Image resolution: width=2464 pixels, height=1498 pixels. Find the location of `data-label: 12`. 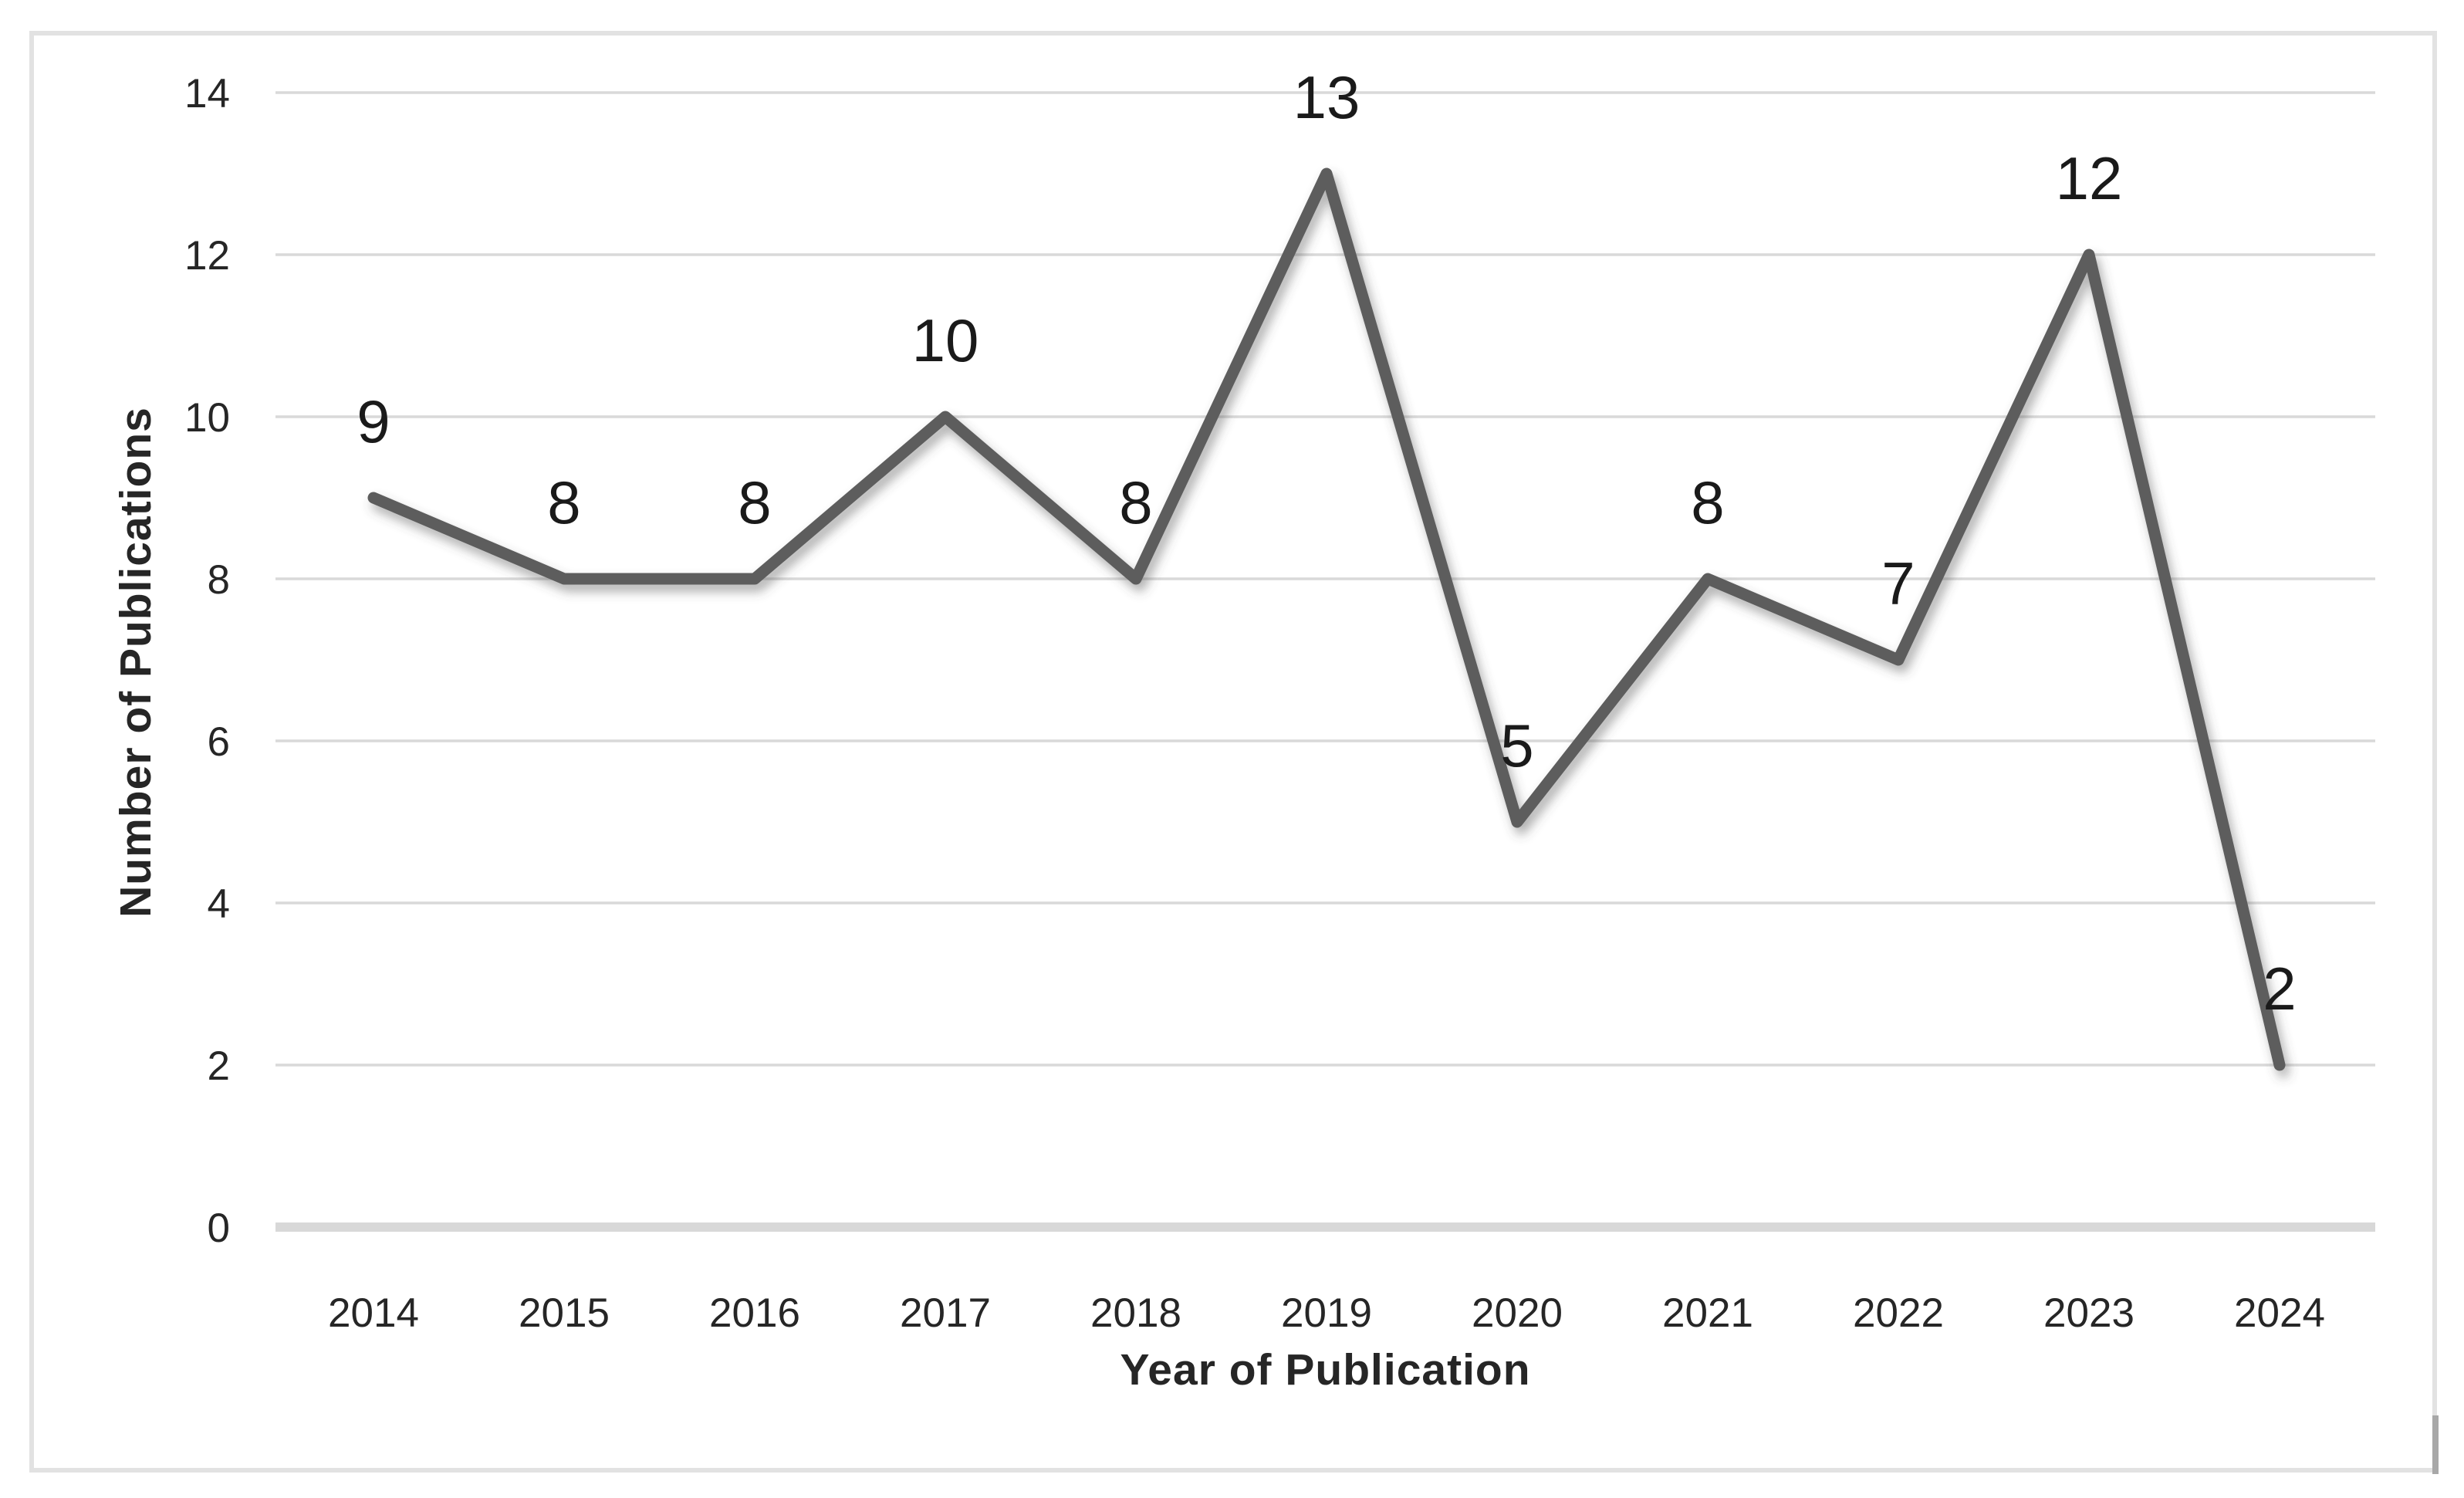

data-label: 12 is located at coordinates (2089, 178).